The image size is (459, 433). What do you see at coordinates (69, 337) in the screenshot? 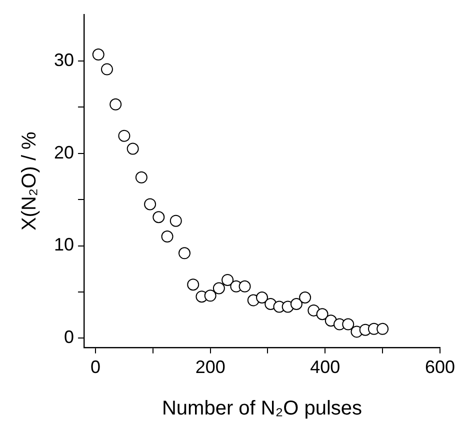
I see `y-tick-label: 0` at bounding box center [69, 337].